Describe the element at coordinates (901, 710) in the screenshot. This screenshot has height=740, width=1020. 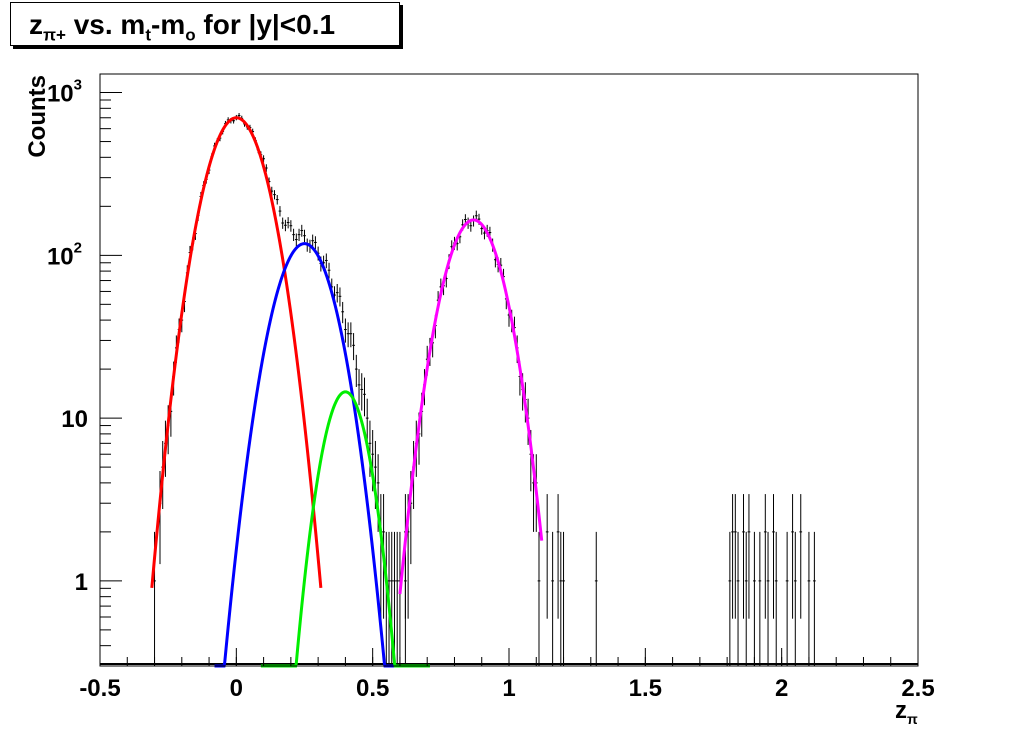
I see `x-axis-label-main: z` at that location.